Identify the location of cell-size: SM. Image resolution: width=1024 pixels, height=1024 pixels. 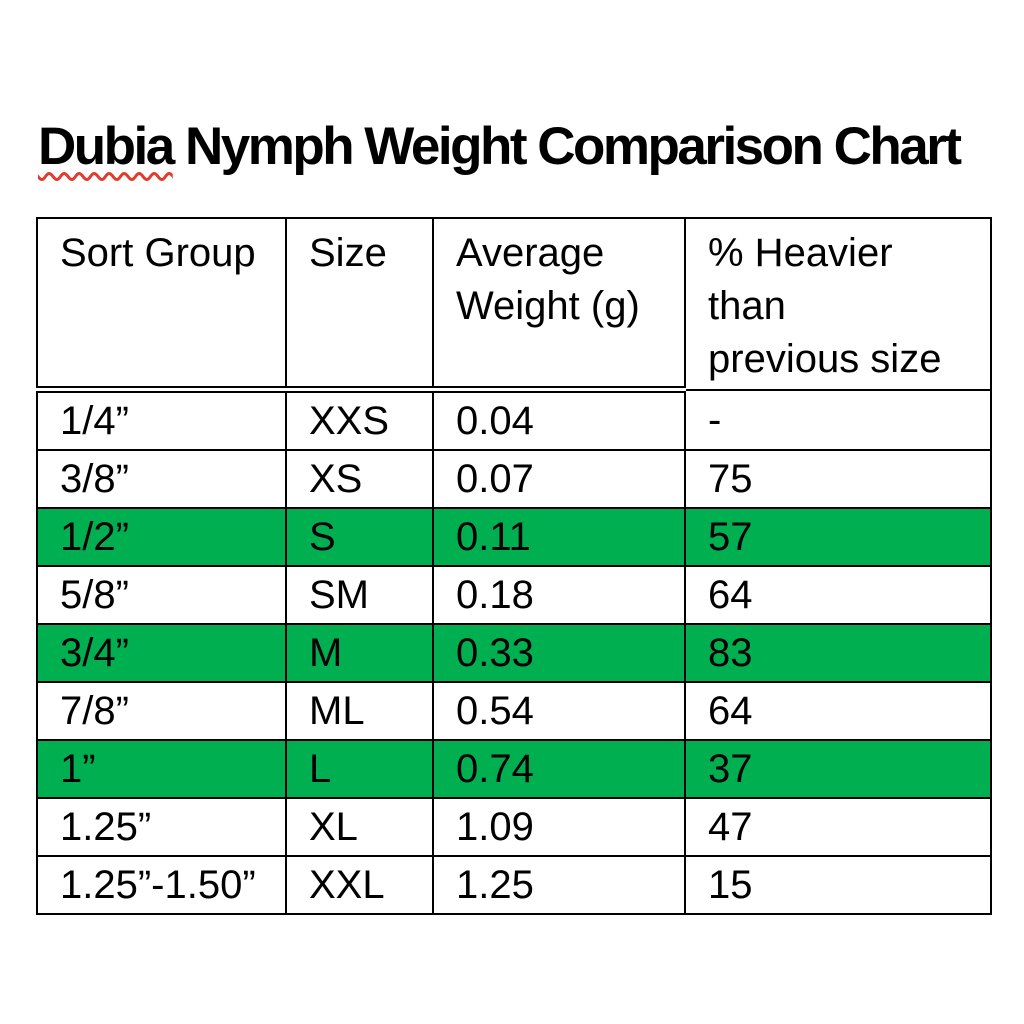
(359, 595).